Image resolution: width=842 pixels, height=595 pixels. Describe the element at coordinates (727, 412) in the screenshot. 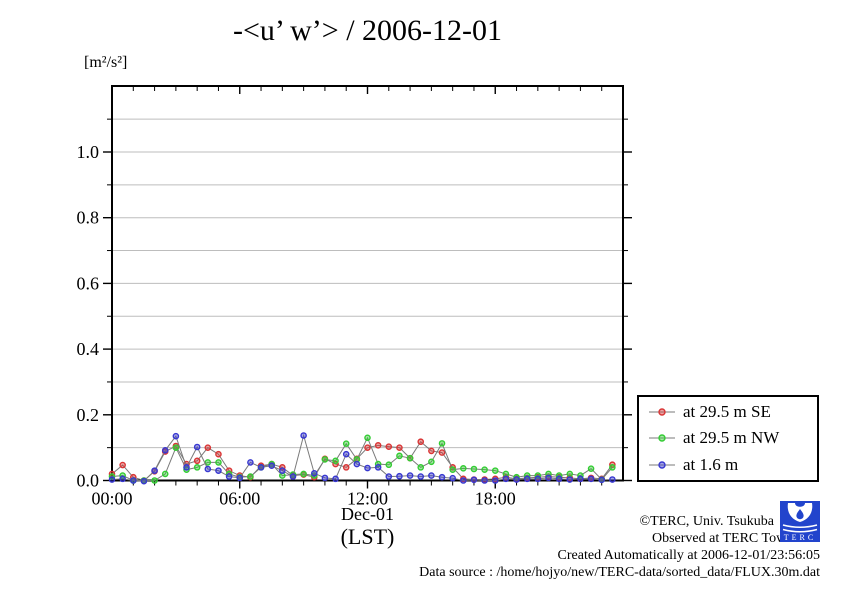

I see `legend-label: at 29.5 m SE` at that location.